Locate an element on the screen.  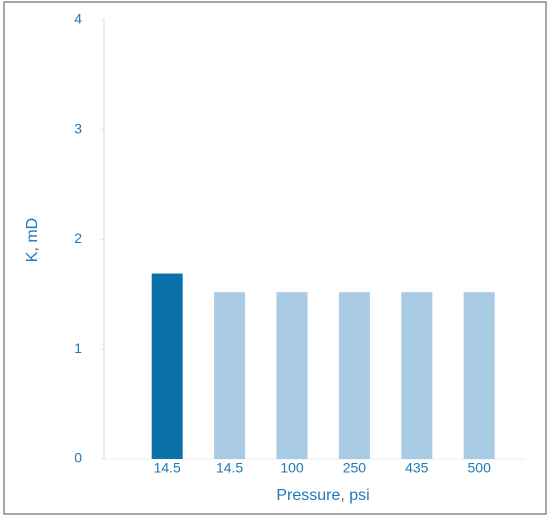
x-tick-label: 500 is located at coordinates (480, 468).